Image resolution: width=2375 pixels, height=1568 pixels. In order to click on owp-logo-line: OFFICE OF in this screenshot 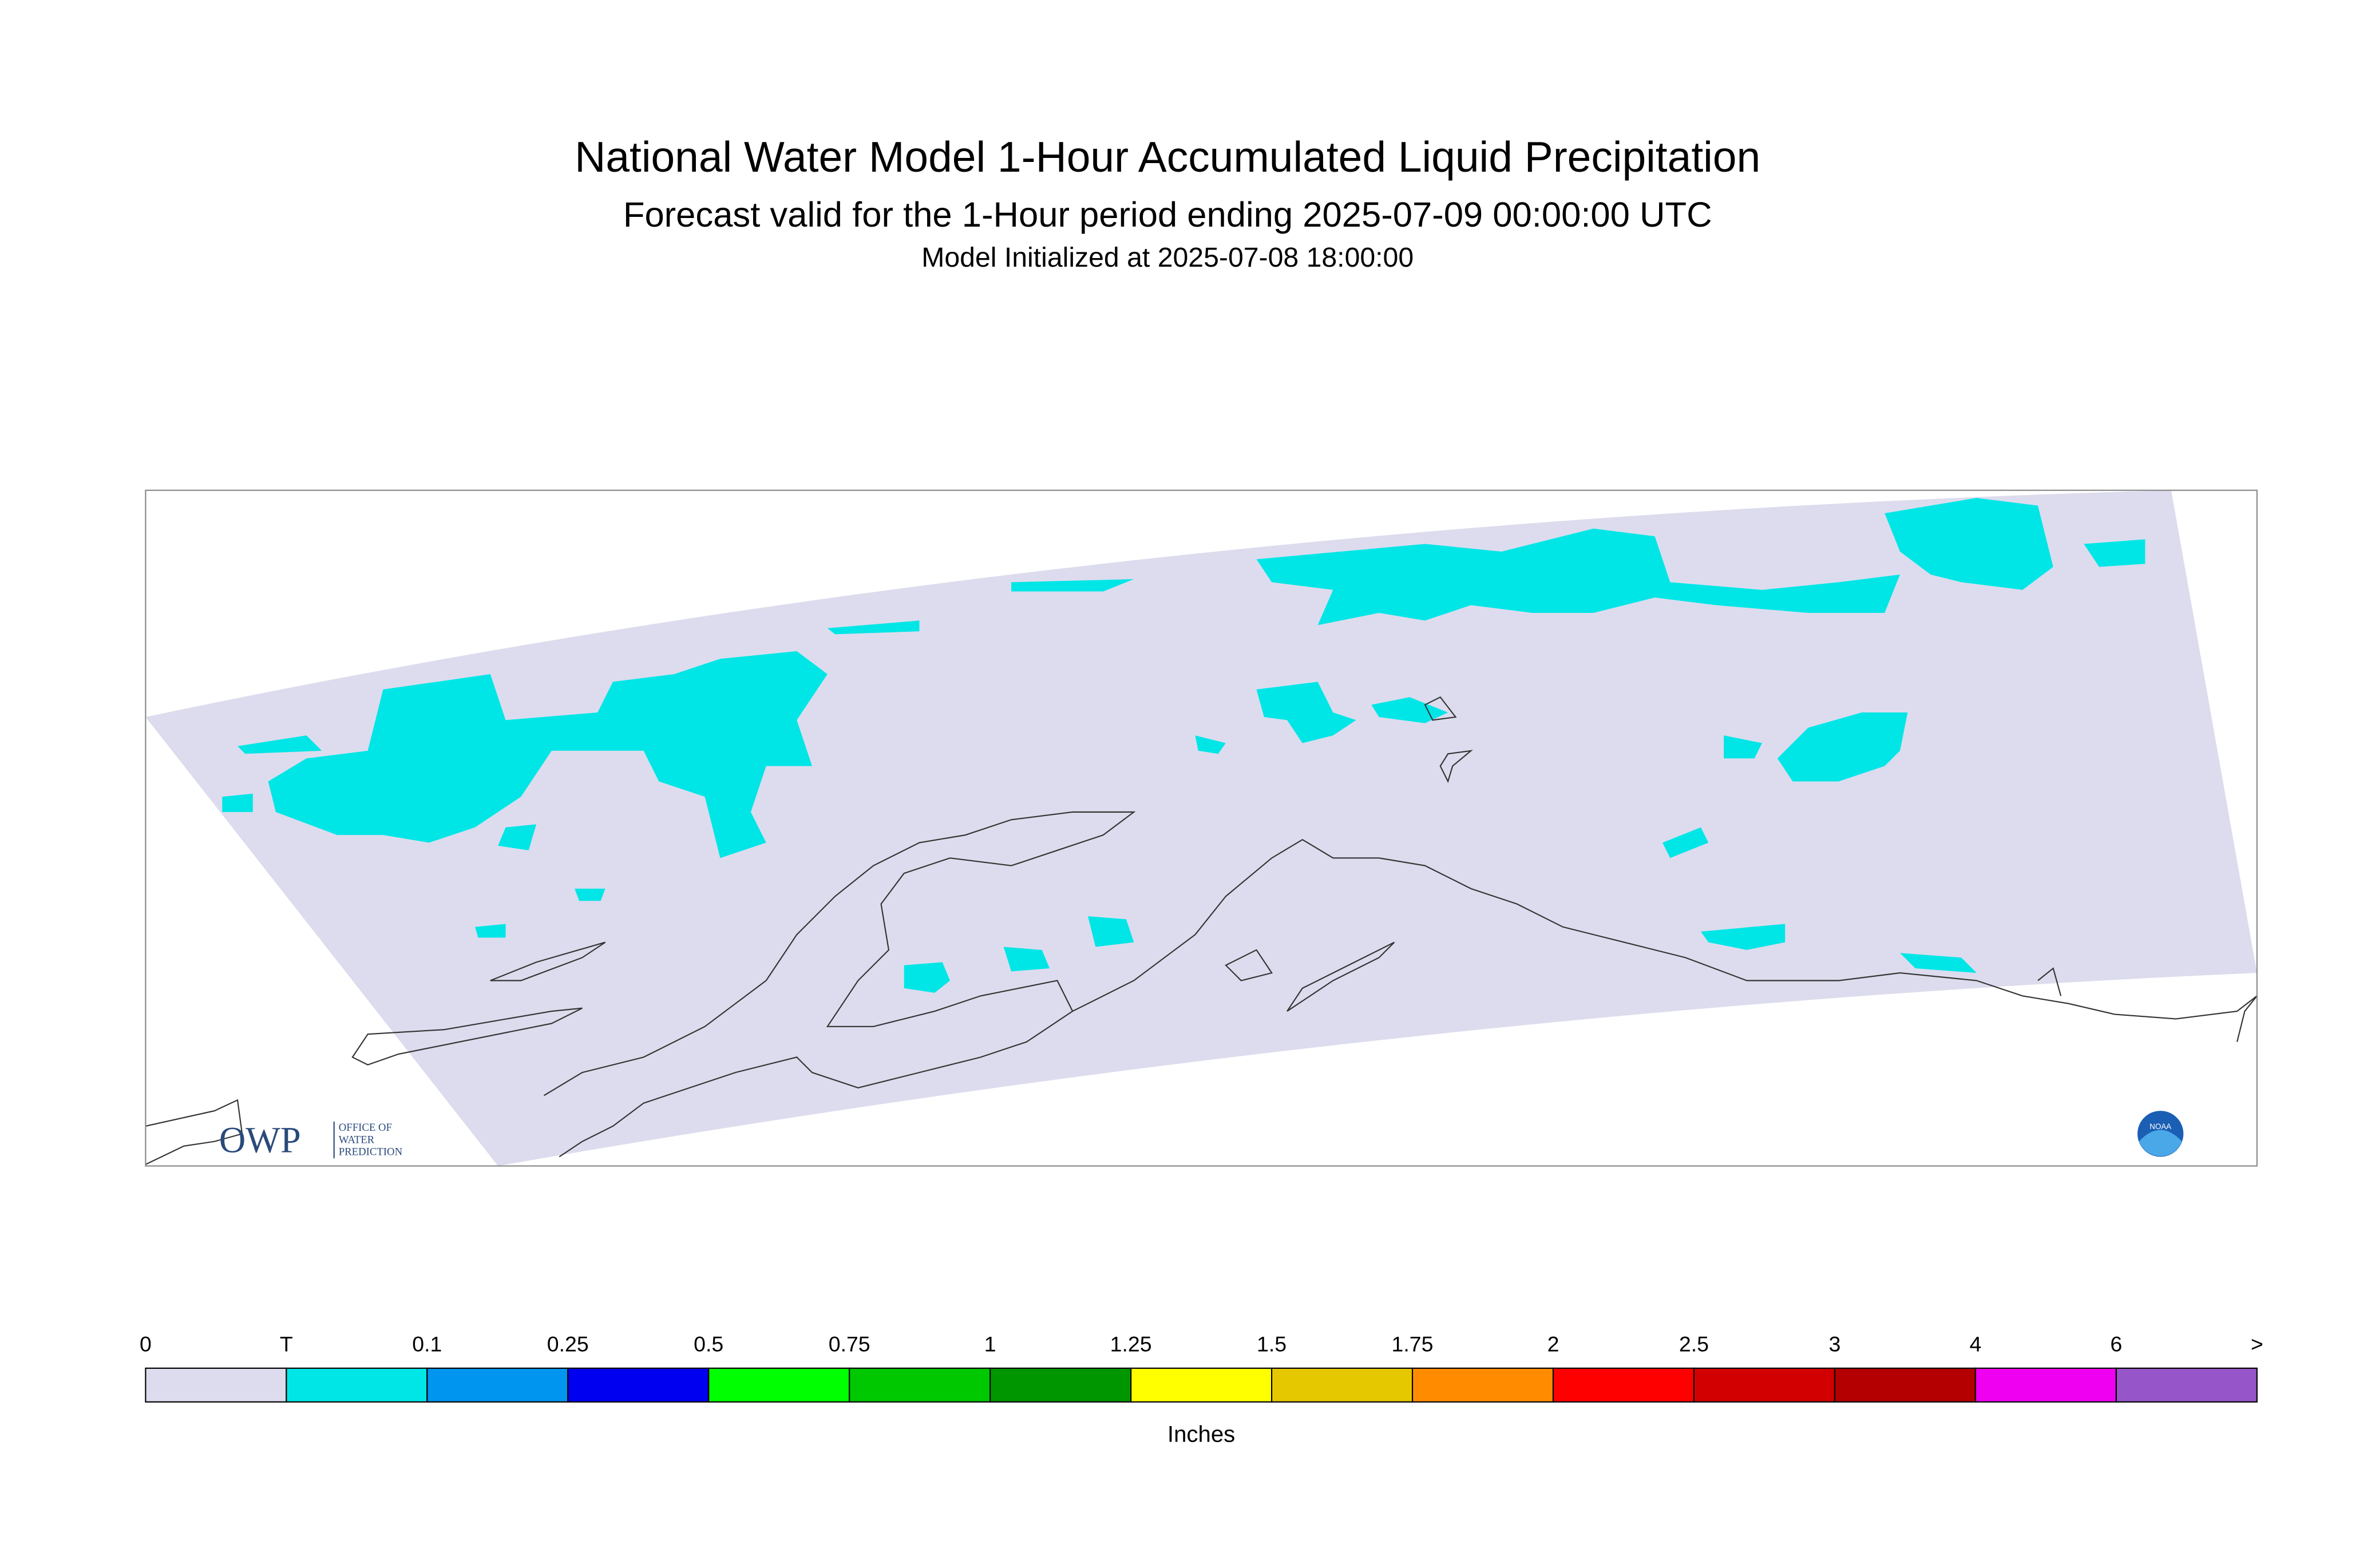, I will do `click(365, 1128)`.